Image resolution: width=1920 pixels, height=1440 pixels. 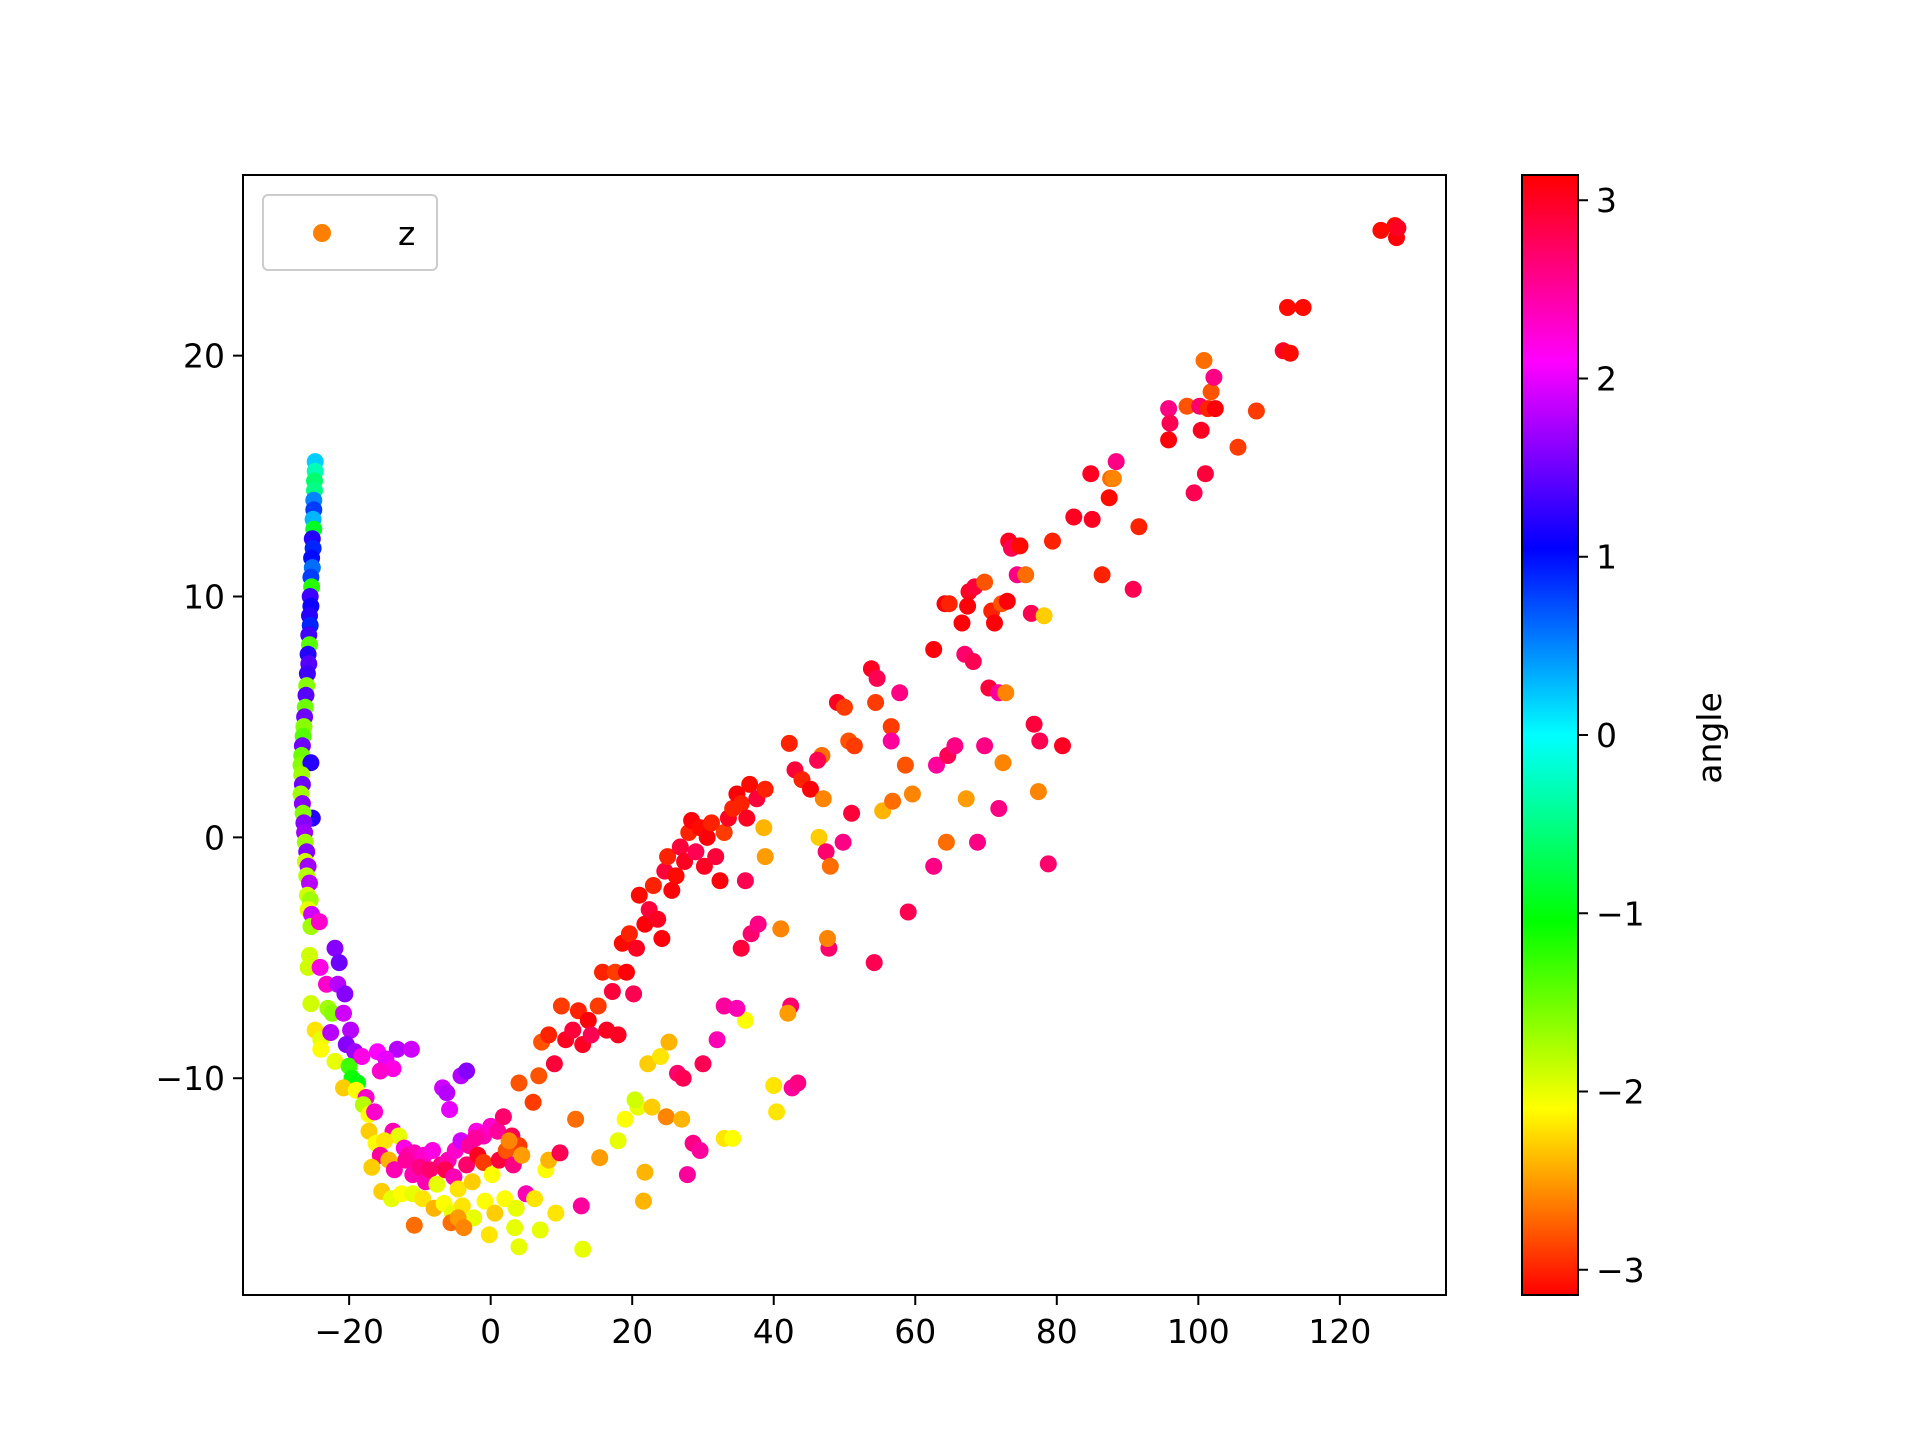 What do you see at coordinates (1339, 1331) in the screenshot?
I see `x-tick-label: 120` at bounding box center [1339, 1331].